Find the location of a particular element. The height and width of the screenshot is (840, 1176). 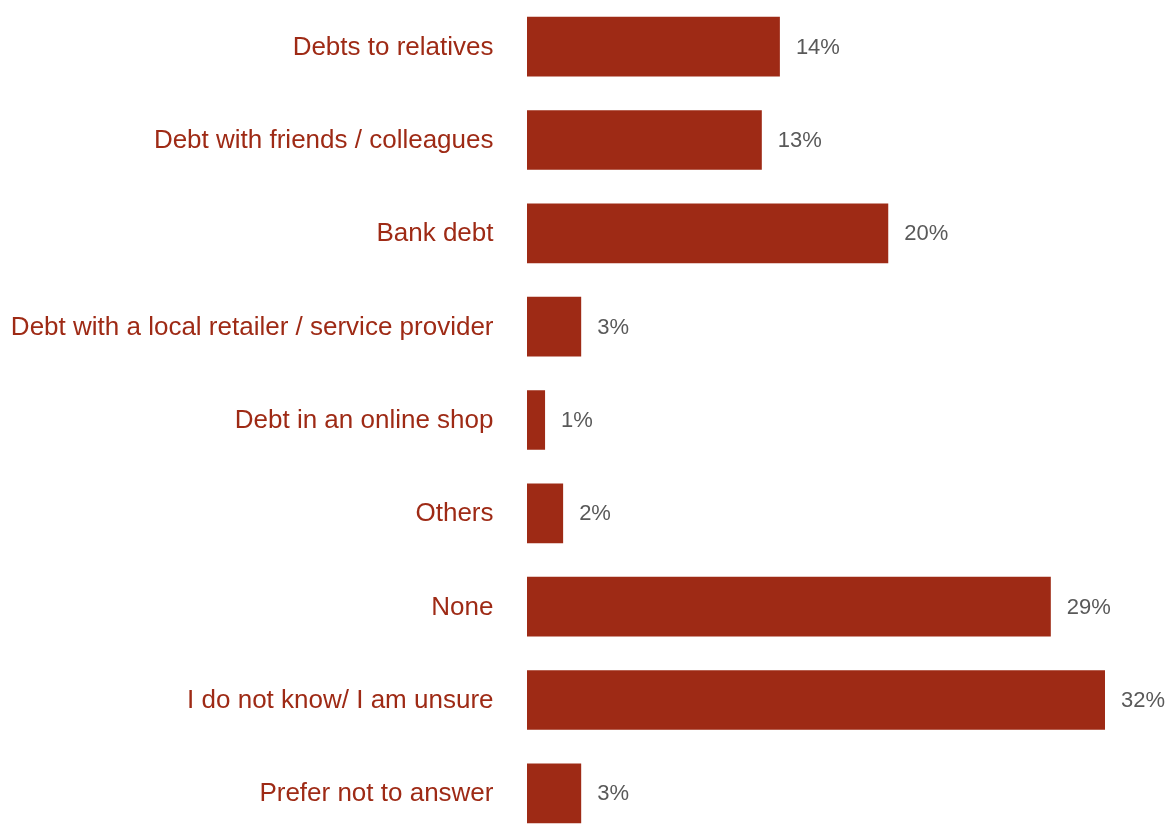

data-label: 1% is located at coordinates (577, 419).